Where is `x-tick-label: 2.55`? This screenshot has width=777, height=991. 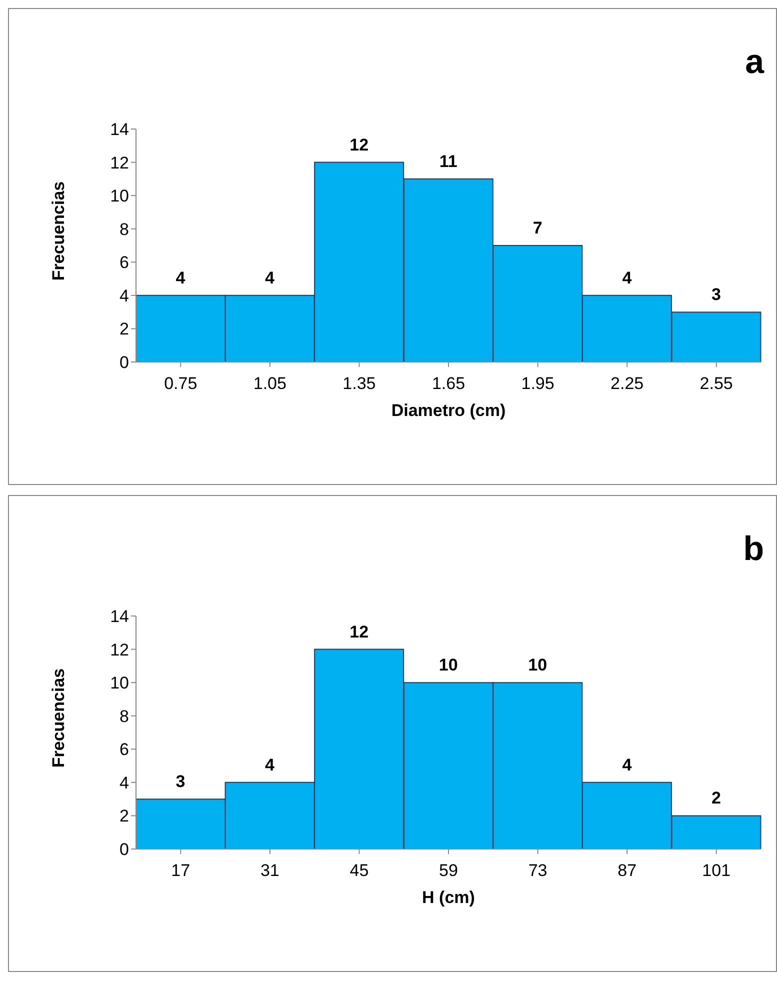
x-tick-label: 2.55 is located at coordinates (716, 384).